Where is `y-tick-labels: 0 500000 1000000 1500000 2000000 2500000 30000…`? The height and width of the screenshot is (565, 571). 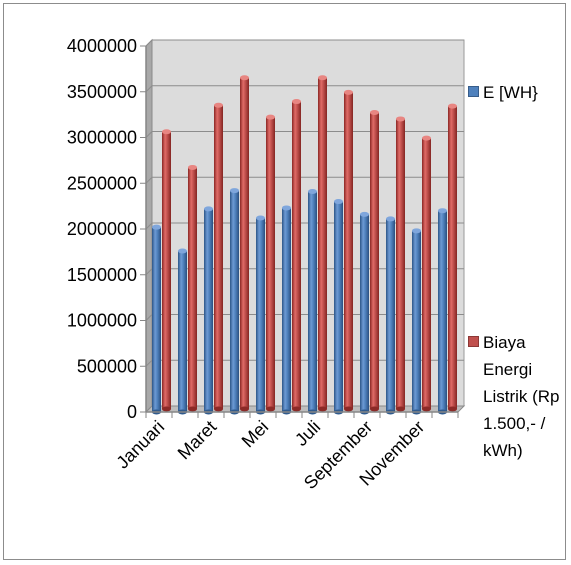
y-tick-labels: 0 500000 1000000 1500000 2000000 2500000 30000… is located at coordinates (102, 229).